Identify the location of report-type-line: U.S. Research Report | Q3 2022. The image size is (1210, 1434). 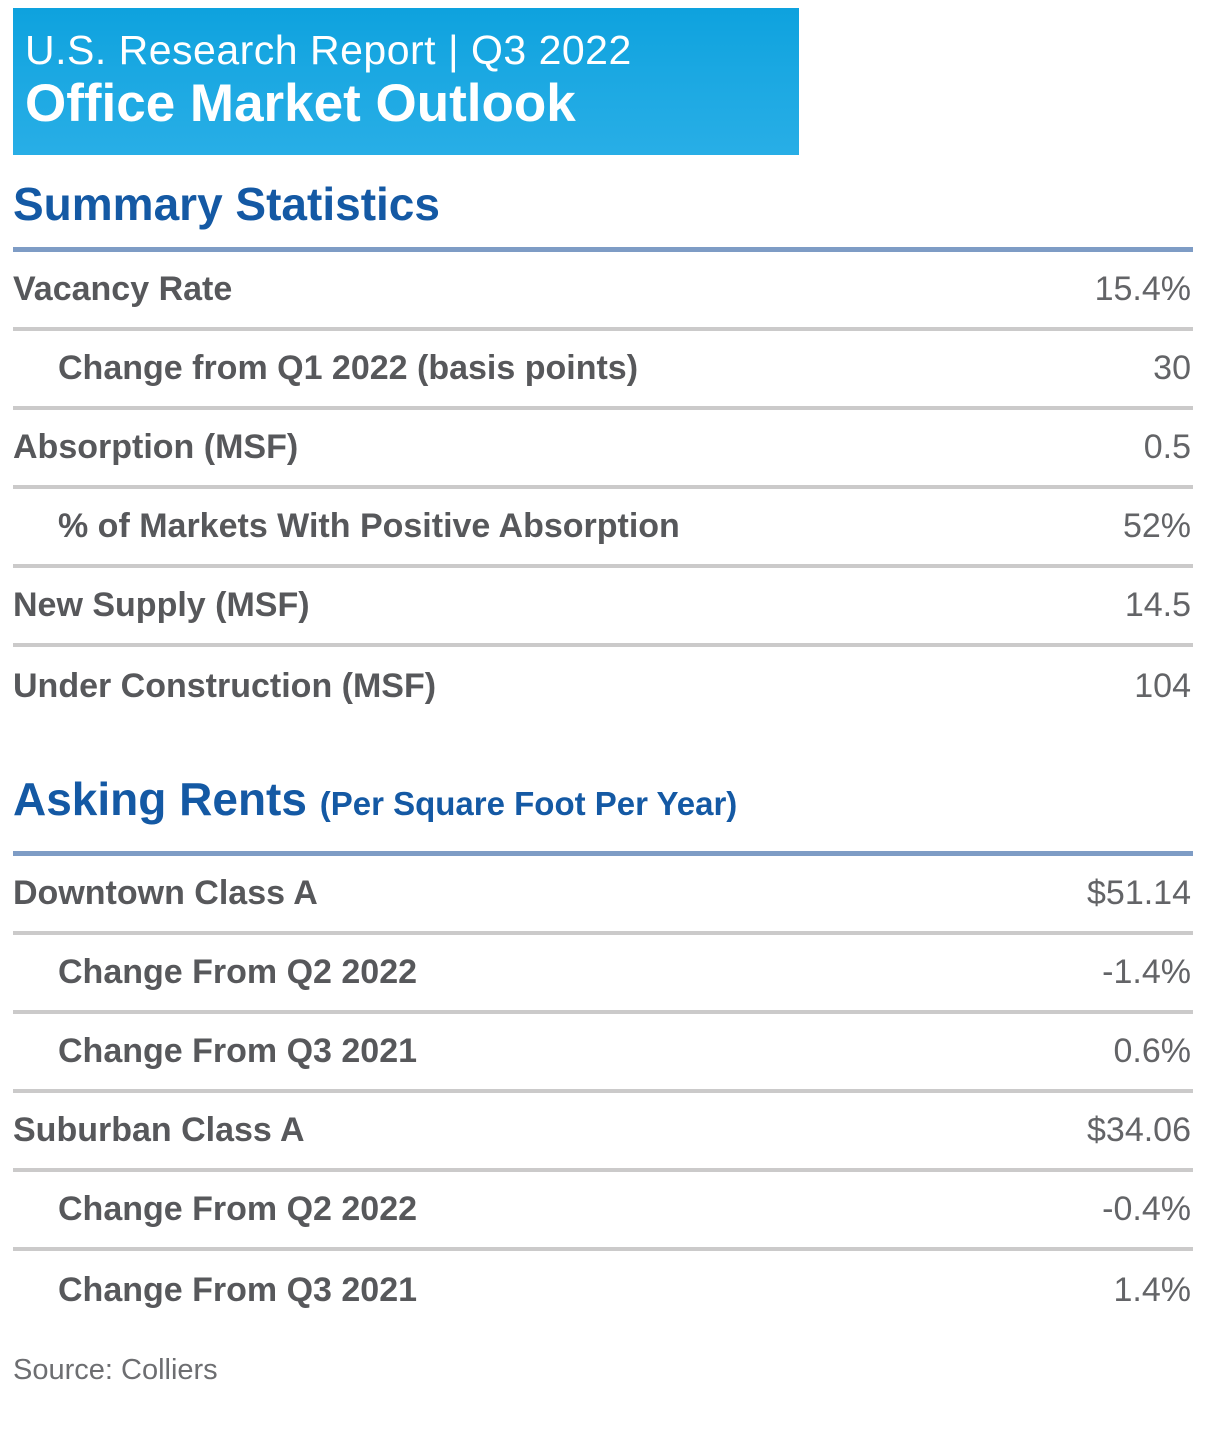
(328, 50).